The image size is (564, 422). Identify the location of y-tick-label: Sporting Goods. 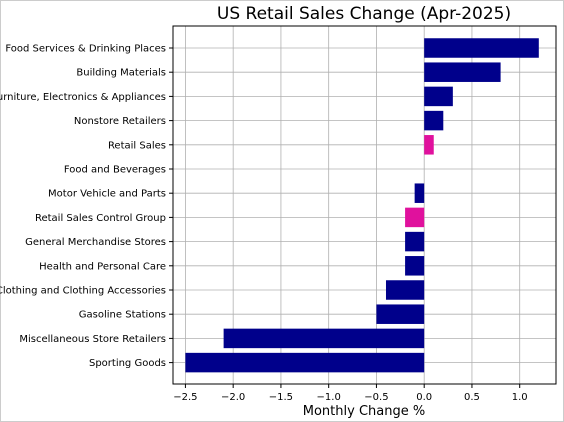
(127, 363).